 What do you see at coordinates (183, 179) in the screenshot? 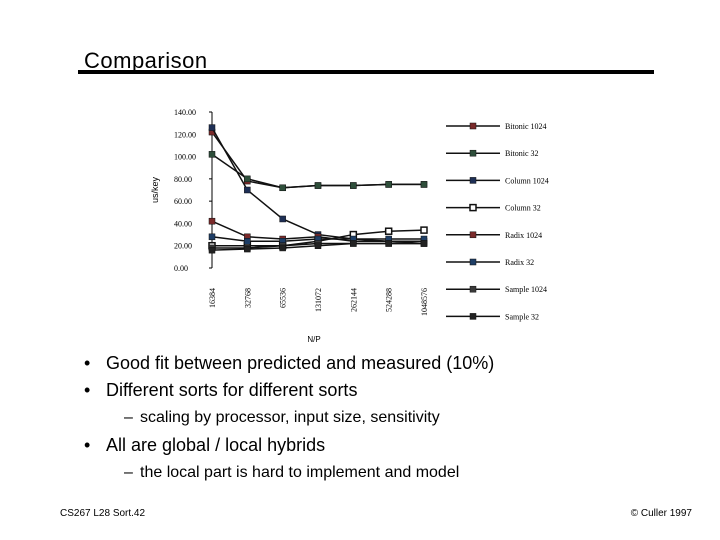
I see `y-tick-label: 80.00` at bounding box center [183, 179].